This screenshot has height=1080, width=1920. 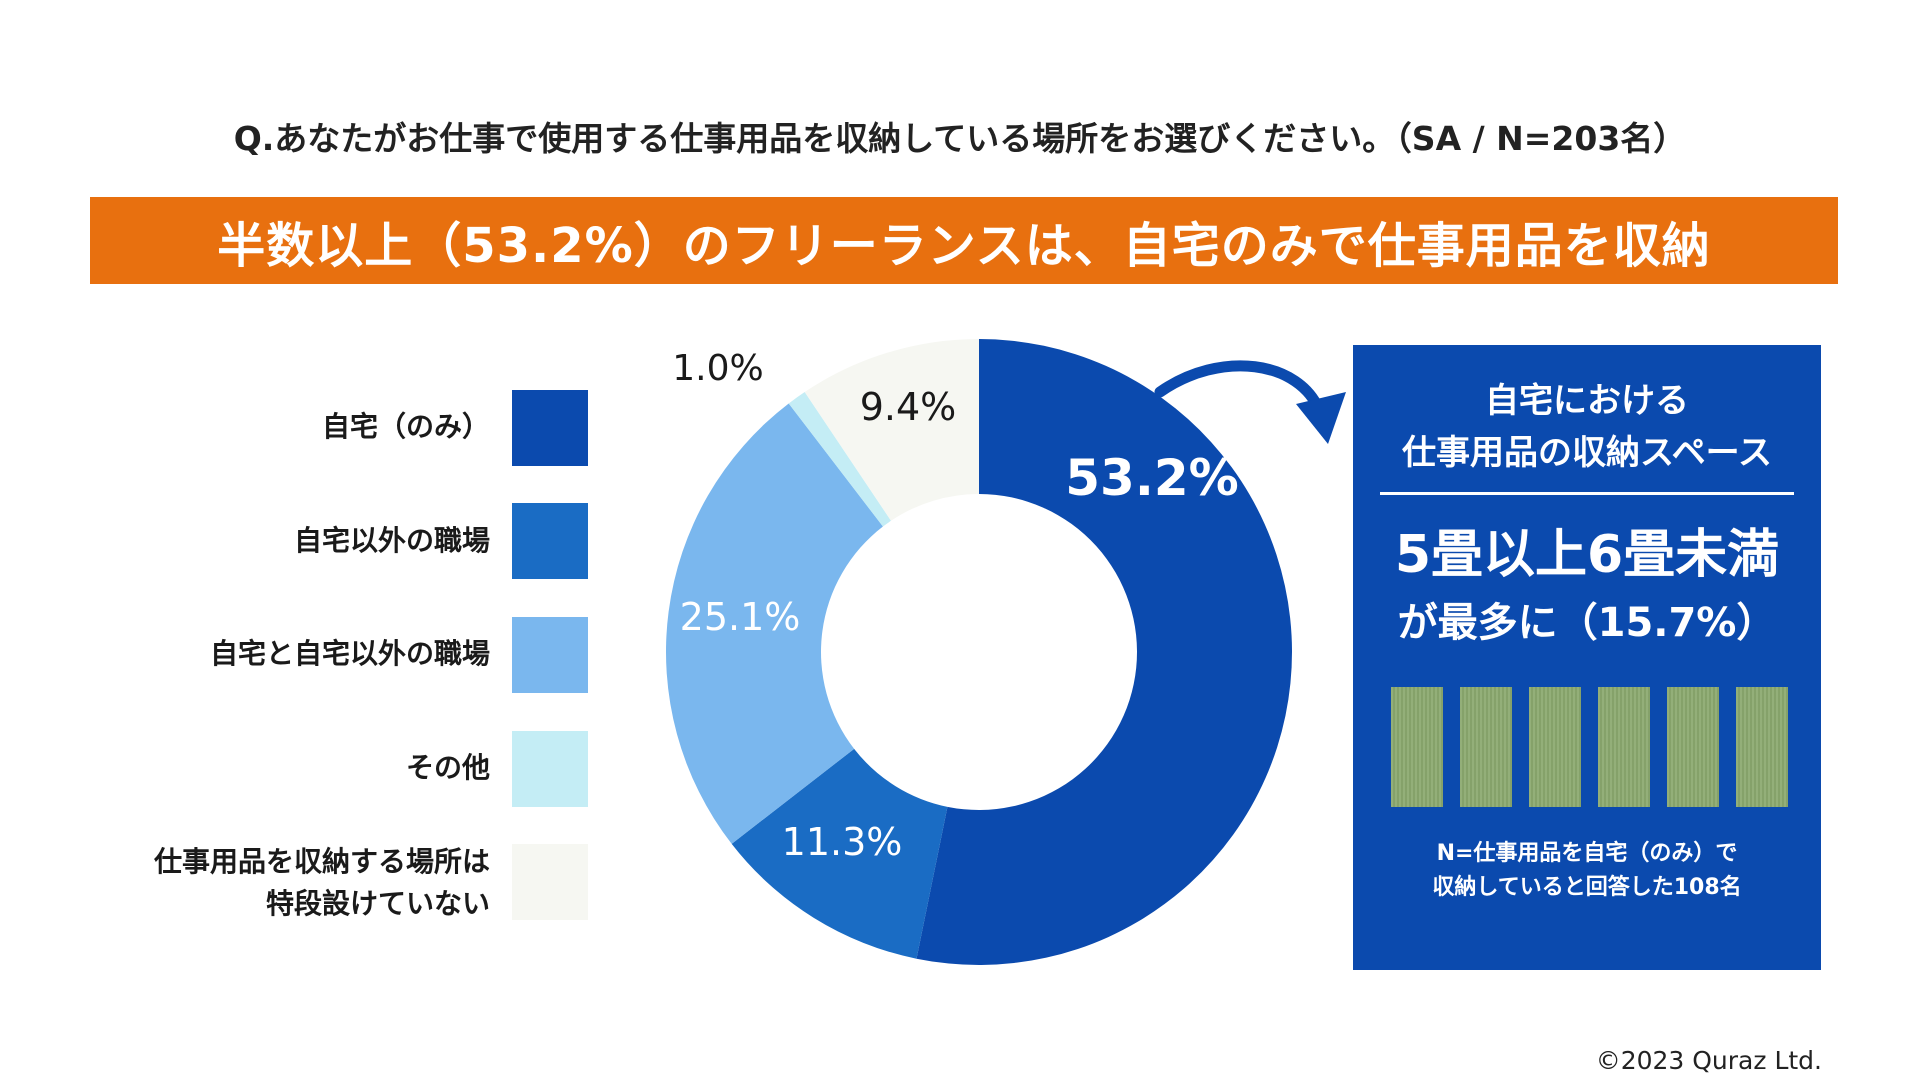 What do you see at coordinates (321, 861) in the screenshot?
I see `legend-label-line1: 仕事用品を収納する場所は` at bounding box center [321, 861].